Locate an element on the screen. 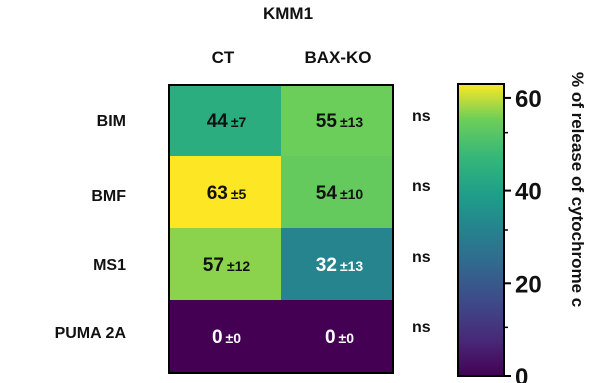  row-label-ms1: MS1 is located at coordinates (109, 265).